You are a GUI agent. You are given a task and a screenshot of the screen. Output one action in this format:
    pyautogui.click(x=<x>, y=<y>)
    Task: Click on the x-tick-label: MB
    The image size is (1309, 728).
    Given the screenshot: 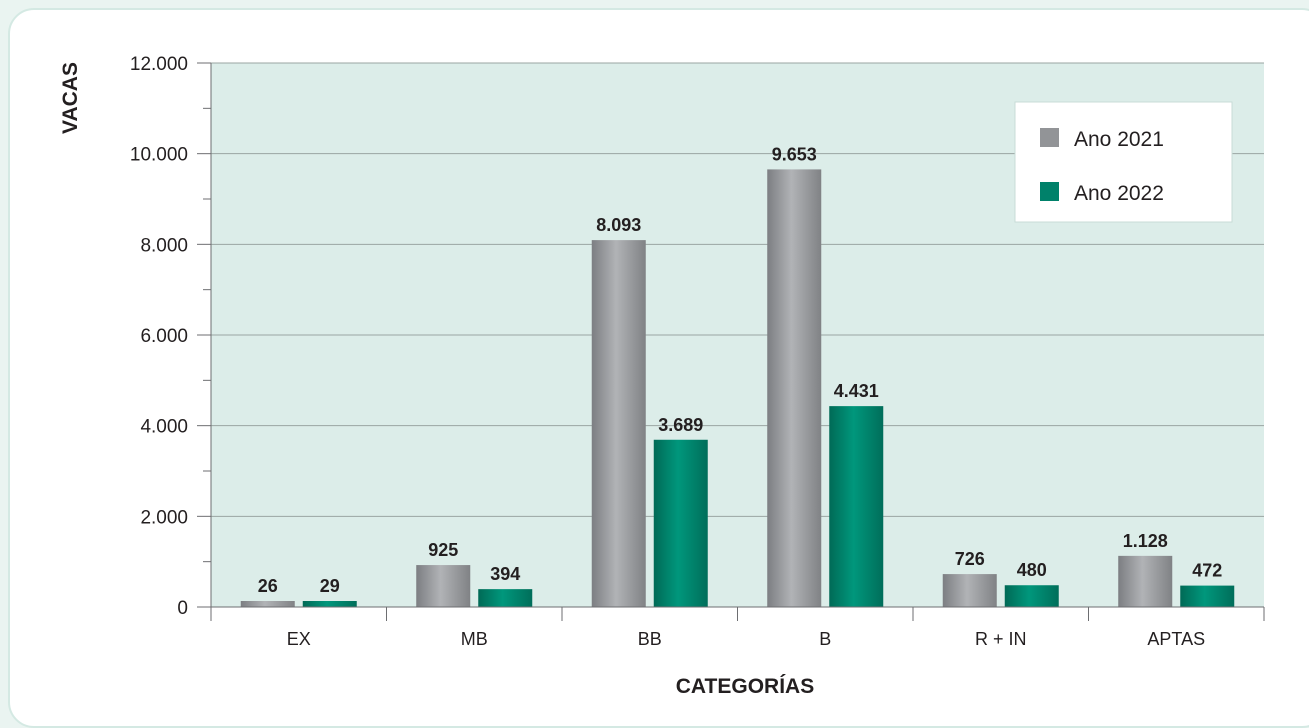 What is the action you would take?
    pyautogui.click(x=474, y=639)
    